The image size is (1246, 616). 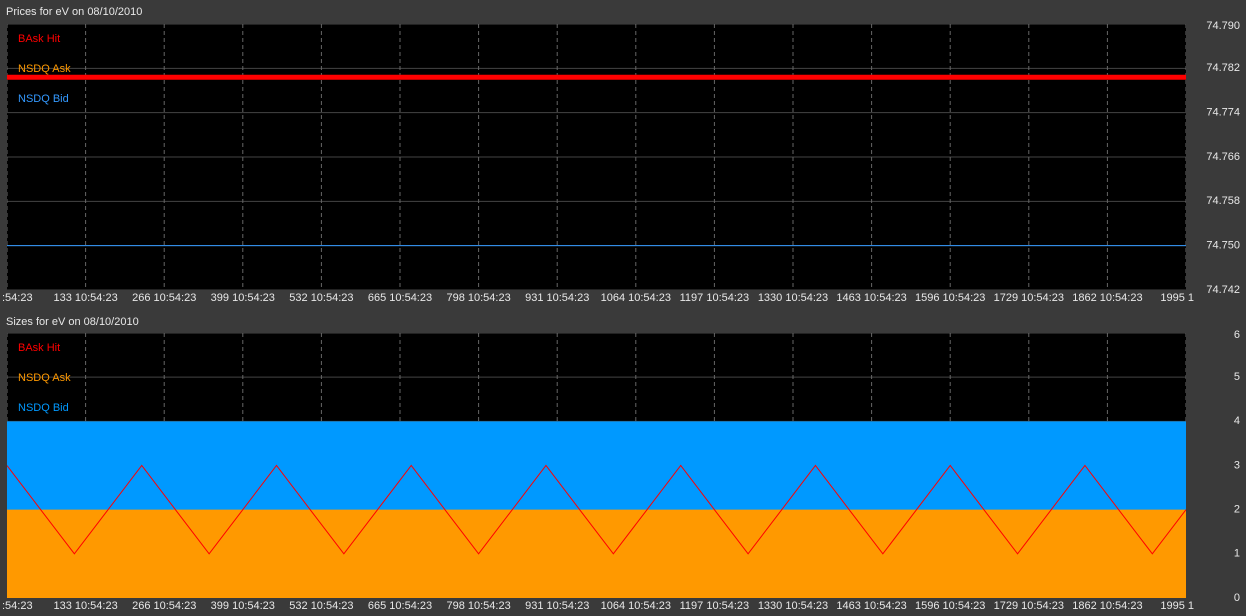 What do you see at coordinates (1237, 465) in the screenshot?
I see `y-tick-label: 3` at bounding box center [1237, 465].